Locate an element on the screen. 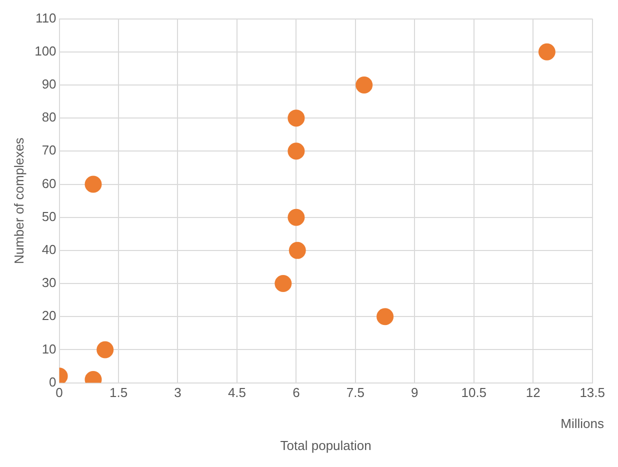  x-tick-label: 7.5 is located at coordinates (355, 392).